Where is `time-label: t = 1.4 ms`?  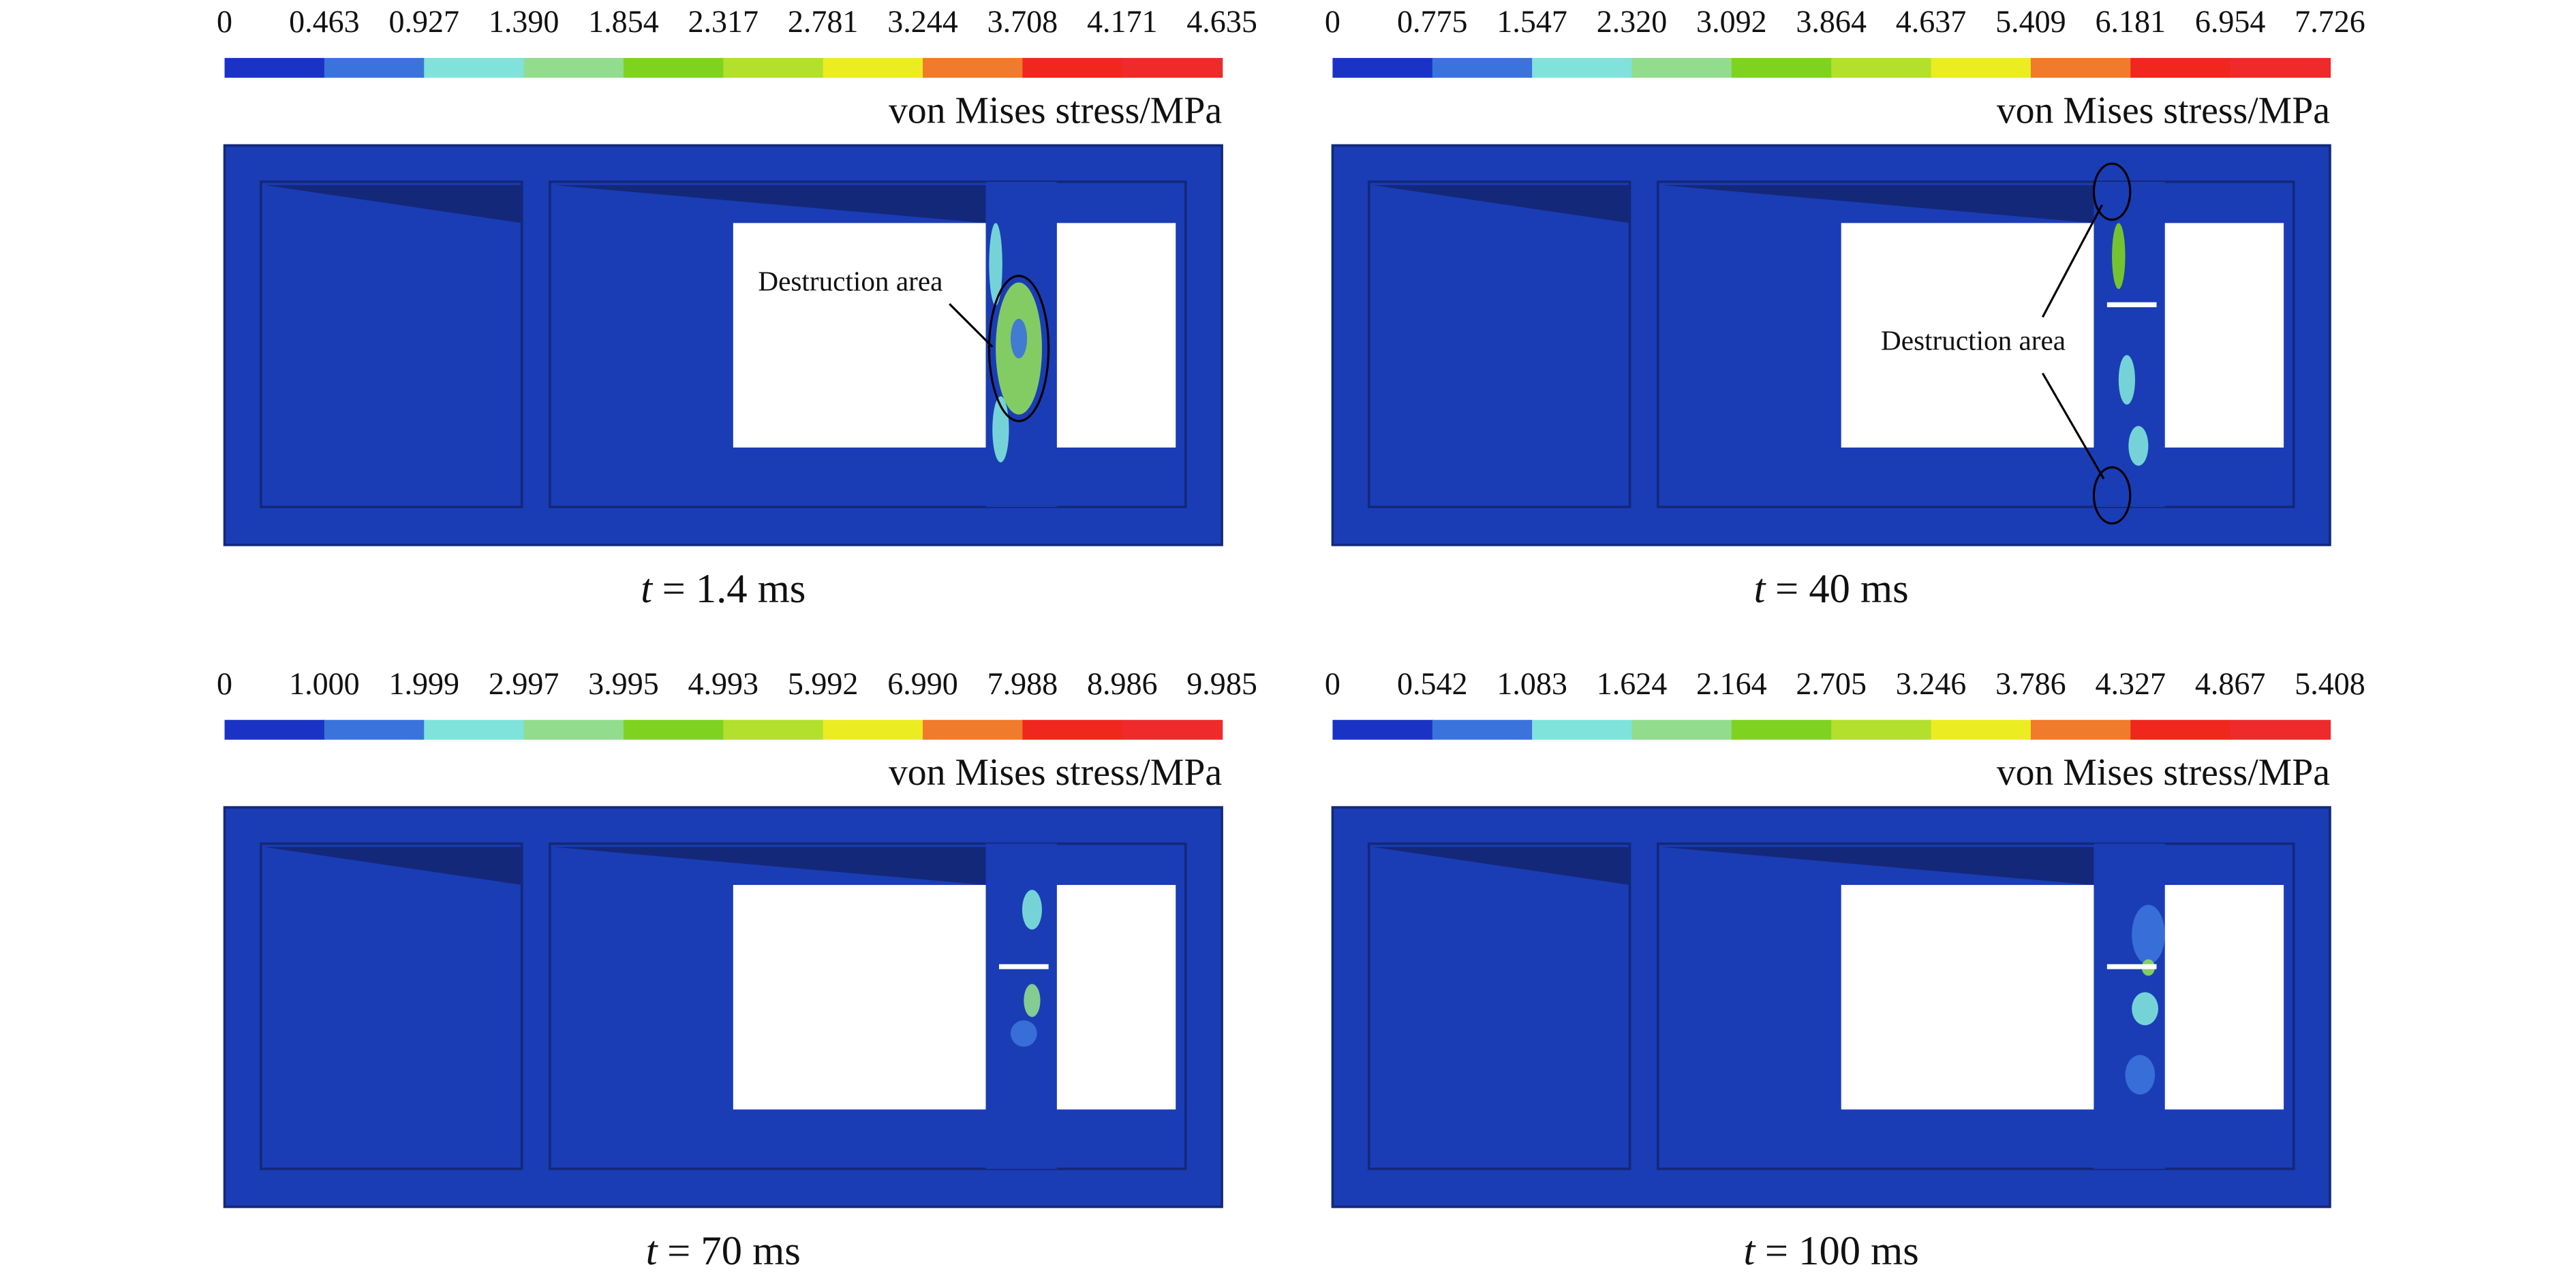 time-label: t = 1.4 ms is located at coordinates (723, 589).